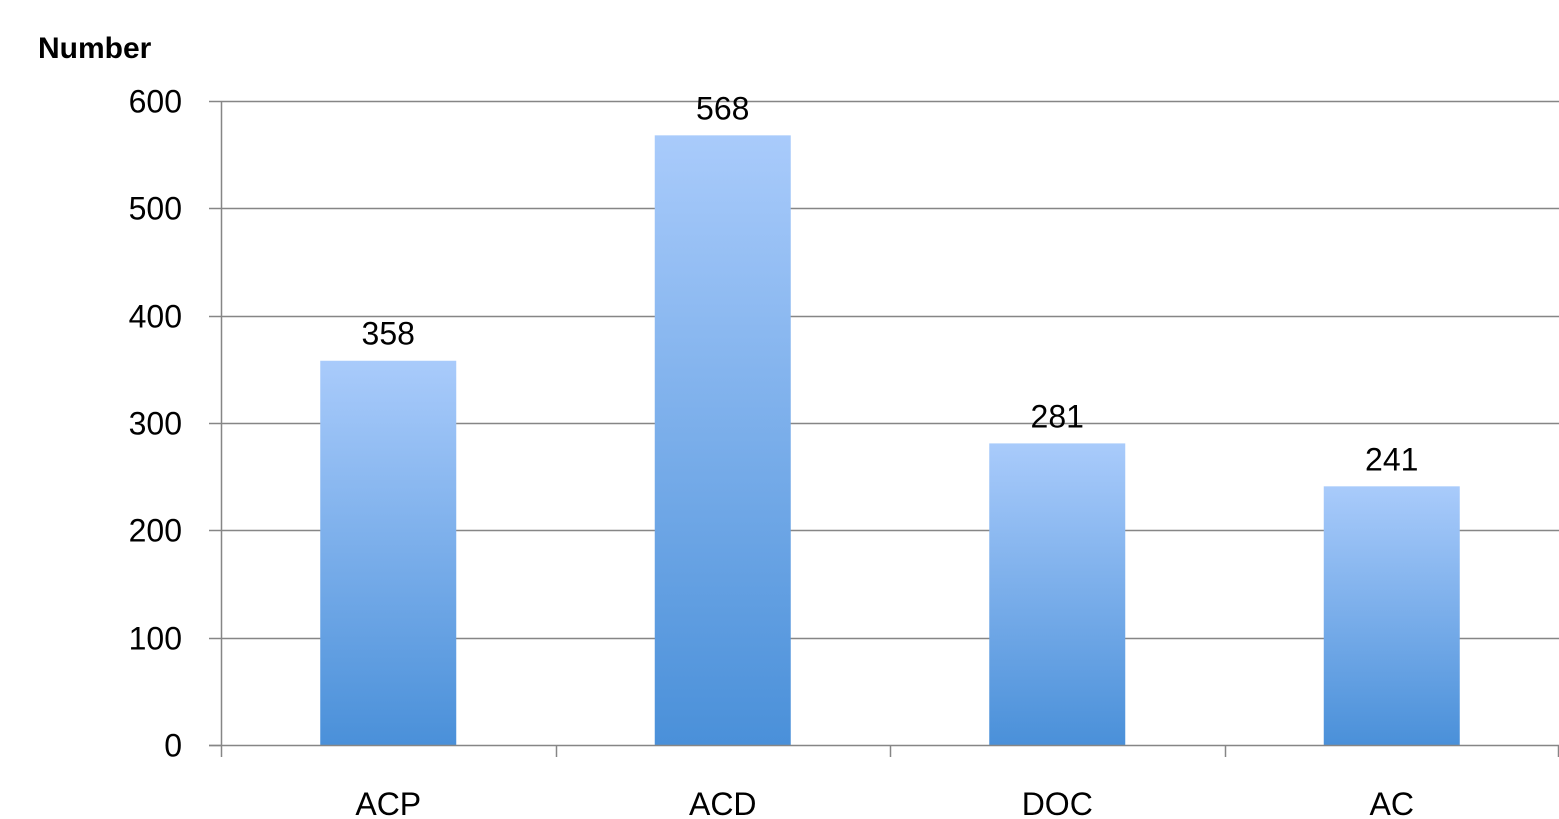  I want to click on bar-doc, so click(1057, 594).